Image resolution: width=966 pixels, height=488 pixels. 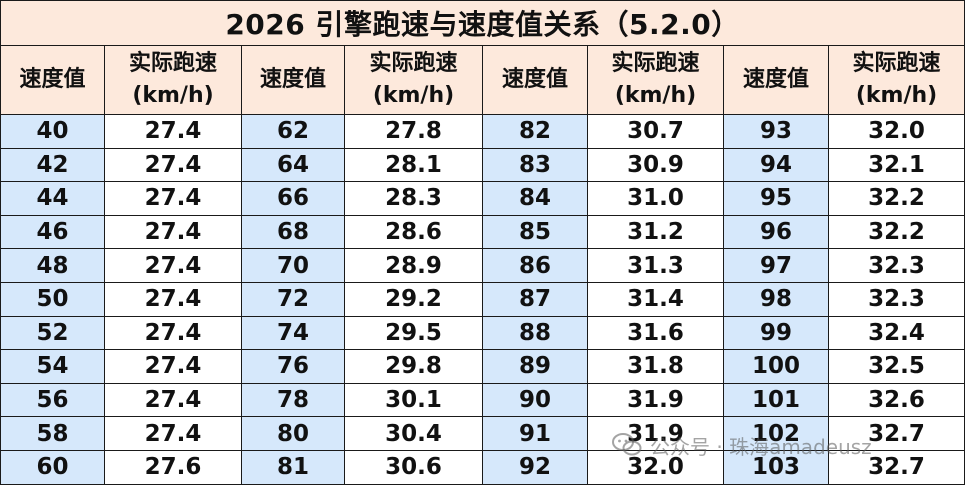 I want to click on actual-speed-cell: 30.7, so click(x=655, y=131).